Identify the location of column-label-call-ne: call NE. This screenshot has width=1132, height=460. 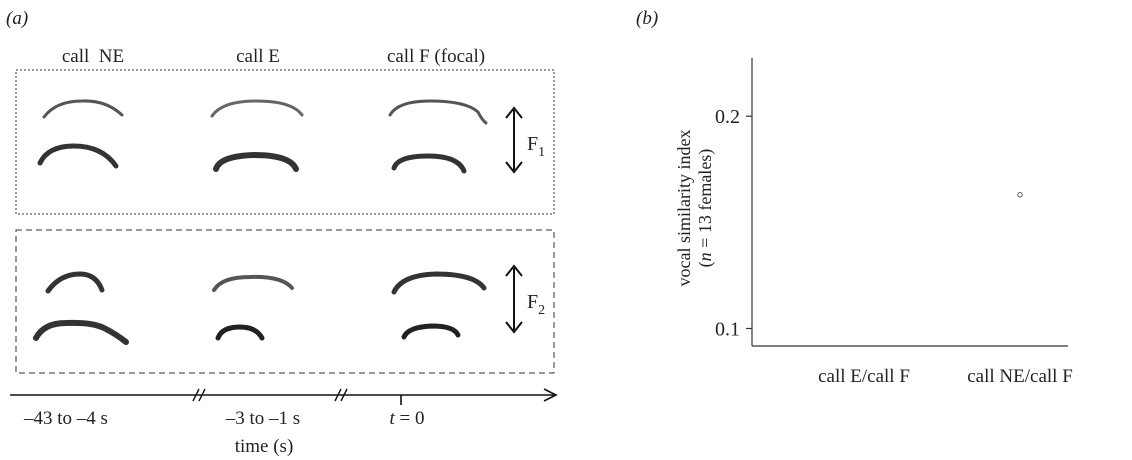
(93, 56).